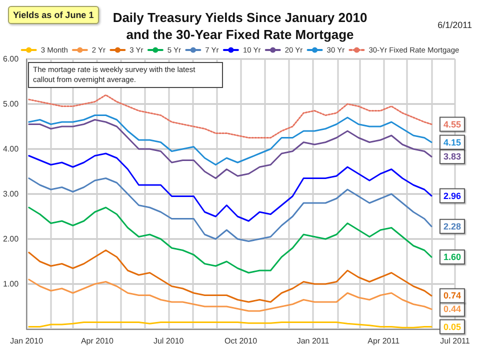 The image size is (480, 348). What do you see at coordinates (11, 59) in the screenshot?
I see `y-tick-label: 6.00` at bounding box center [11, 59].